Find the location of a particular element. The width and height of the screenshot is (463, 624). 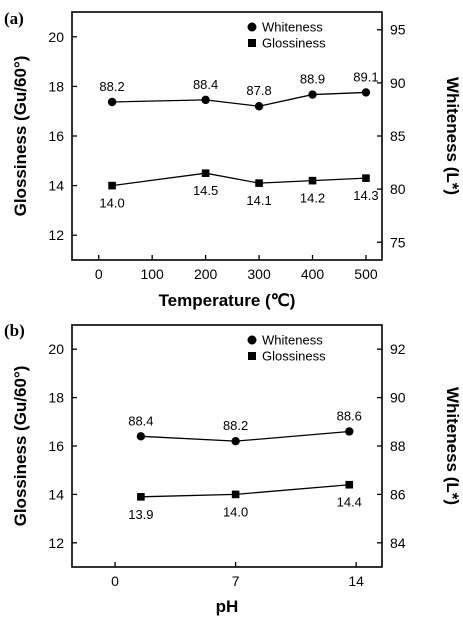

x-tick-label: 100 is located at coordinates (152, 274).